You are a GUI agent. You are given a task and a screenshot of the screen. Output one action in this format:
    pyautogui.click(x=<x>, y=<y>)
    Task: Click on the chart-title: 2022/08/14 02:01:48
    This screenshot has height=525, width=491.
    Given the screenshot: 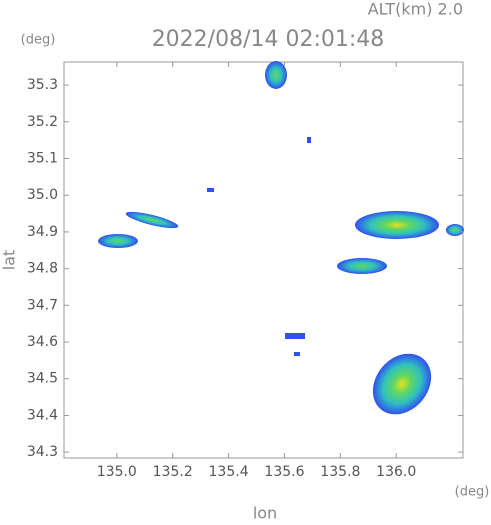 What is the action you would take?
    pyautogui.click(x=268, y=39)
    